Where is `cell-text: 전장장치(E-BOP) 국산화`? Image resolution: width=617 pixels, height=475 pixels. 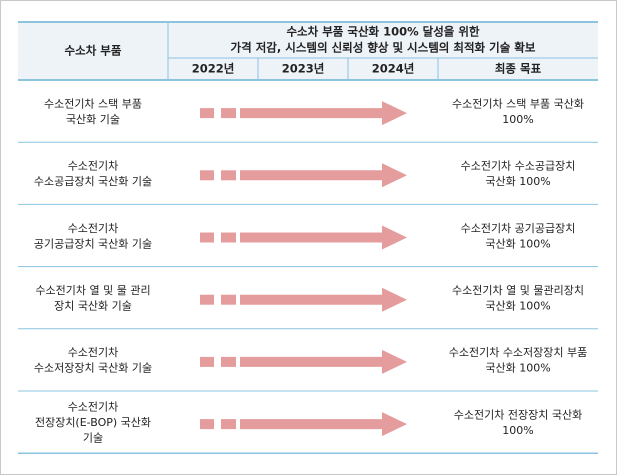
cell-text: 전장장치(E-BOP) 국산화 is located at coordinates (93, 422).